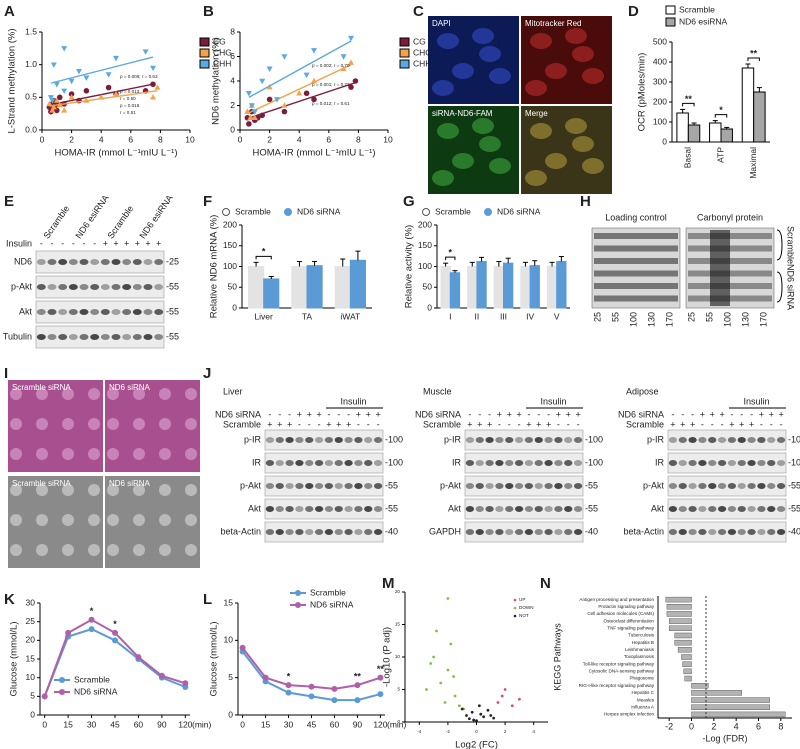 This screenshot has width=800, height=749. What do you see at coordinates (720, 268) in the screenshot?
I see `band-spot` at bounding box center [720, 268].